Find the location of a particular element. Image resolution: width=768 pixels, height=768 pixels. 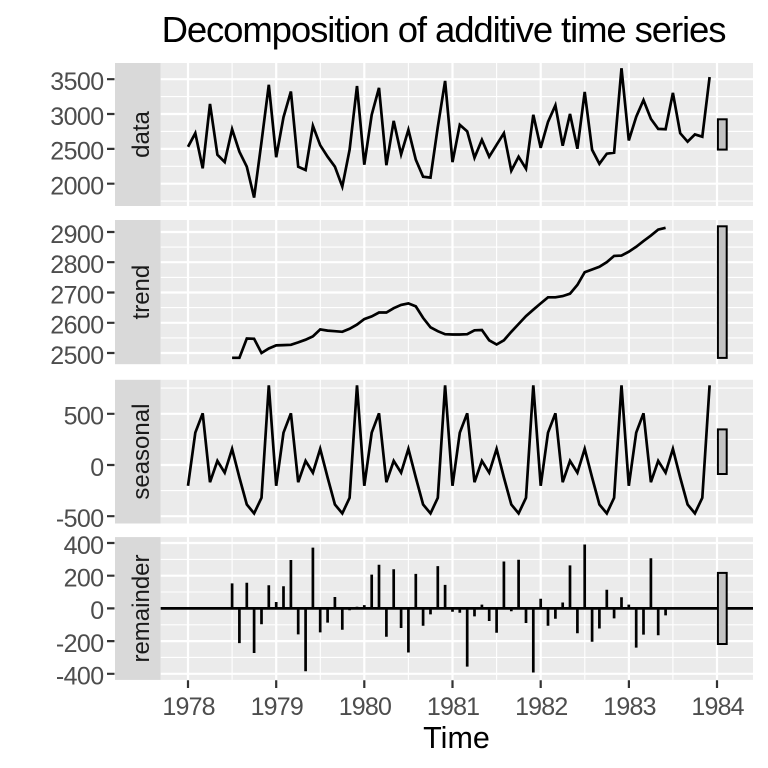

svg-text: data is located at coordinates (141, 133).